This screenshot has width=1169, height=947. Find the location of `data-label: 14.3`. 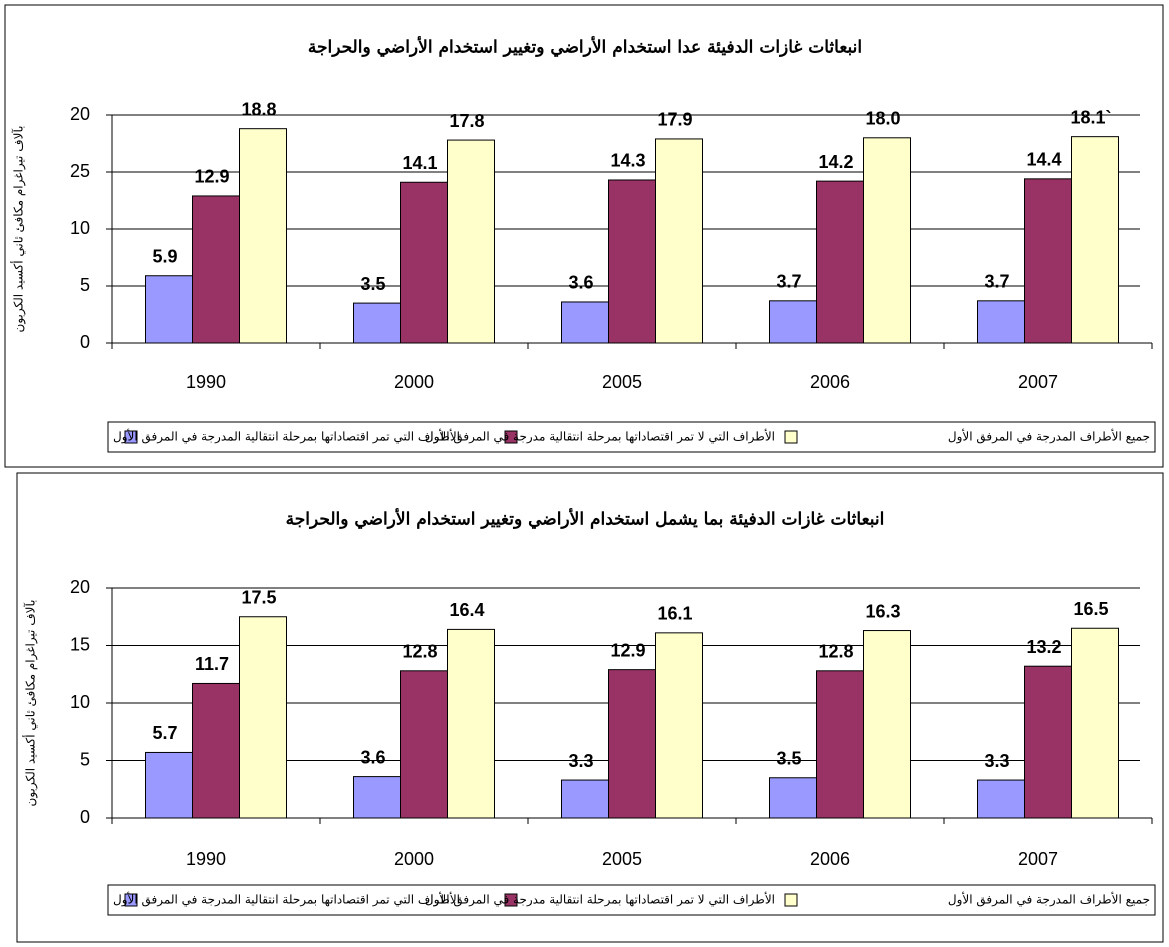

data-label: 14.3 is located at coordinates (627, 161).